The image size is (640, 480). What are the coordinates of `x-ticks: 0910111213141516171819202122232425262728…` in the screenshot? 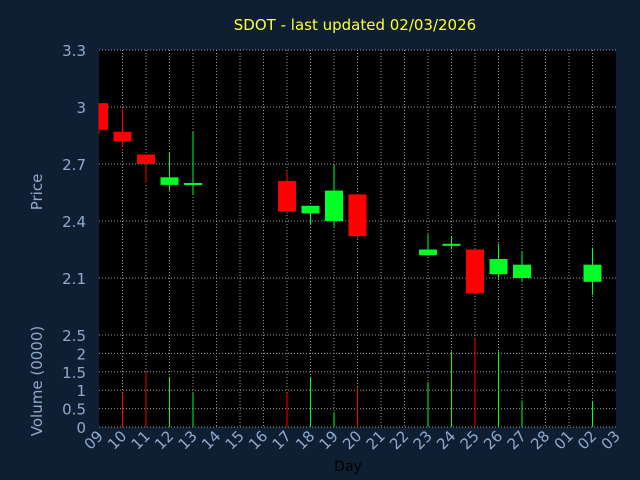 It's located at (352, 440).